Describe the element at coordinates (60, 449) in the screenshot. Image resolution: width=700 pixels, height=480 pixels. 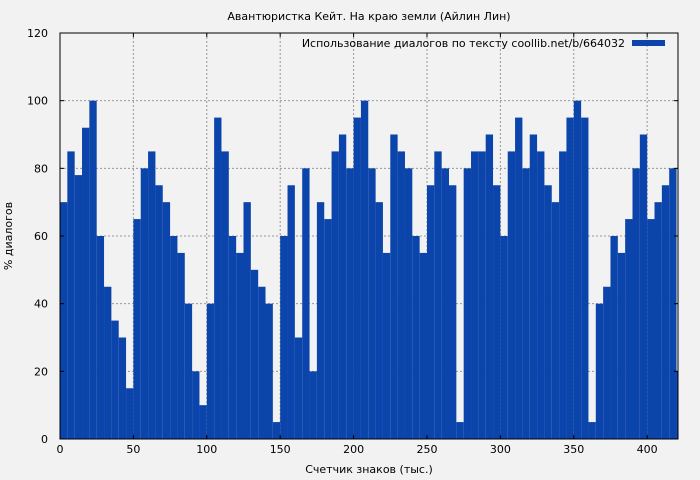
I see `x-tick-label: 0` at that location.